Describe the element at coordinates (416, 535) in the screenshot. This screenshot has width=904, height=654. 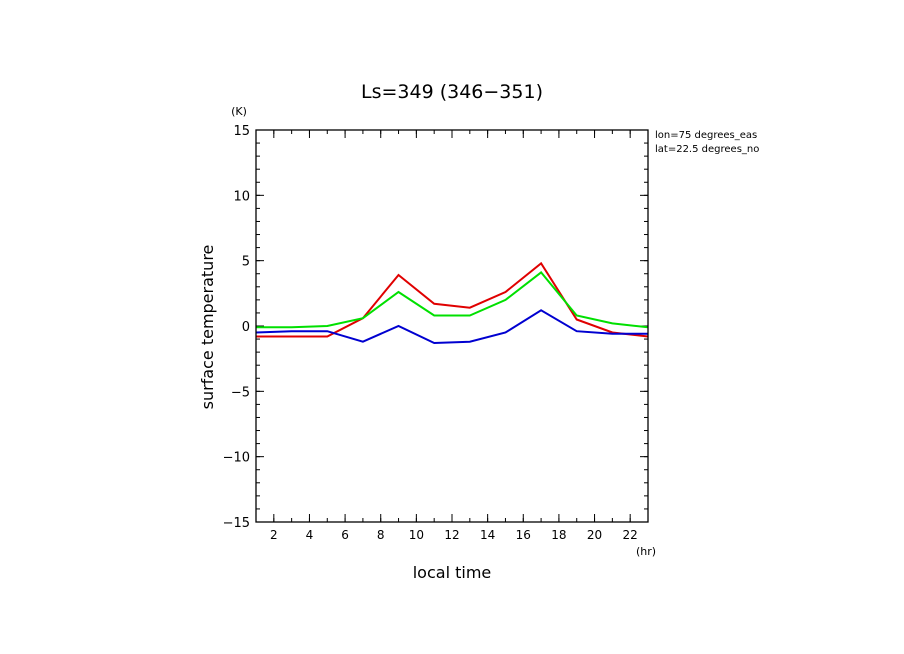
I see `x-tick-label: 10` at that location.